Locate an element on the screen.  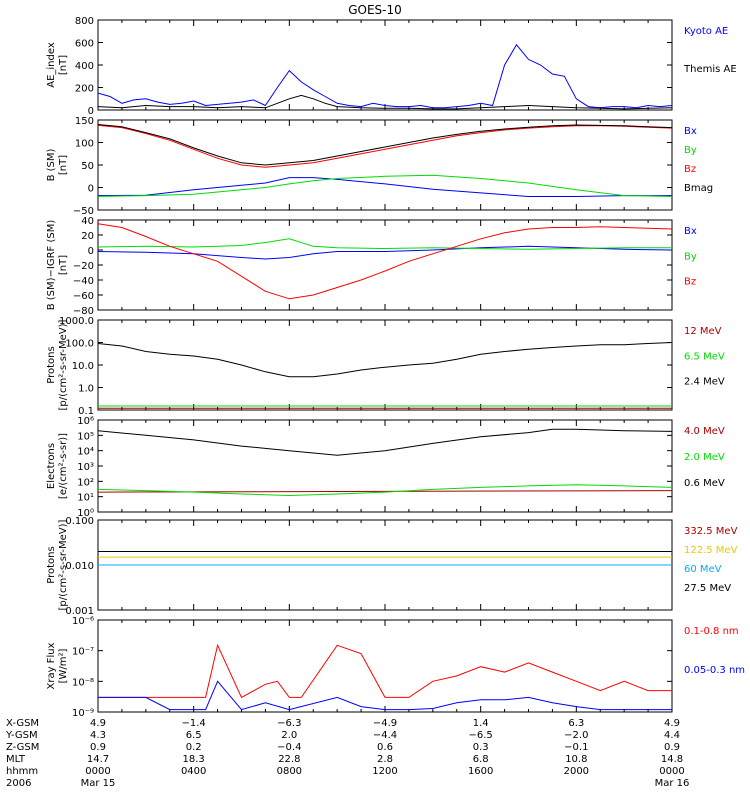
axis-row-value: 2000 is located at coordinates (576, 771).